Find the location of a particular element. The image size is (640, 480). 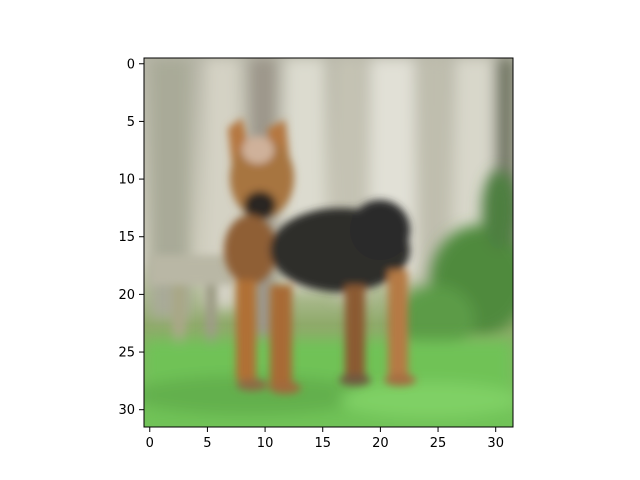

y-tick-label: 30 is located at coordinates (126, 410).